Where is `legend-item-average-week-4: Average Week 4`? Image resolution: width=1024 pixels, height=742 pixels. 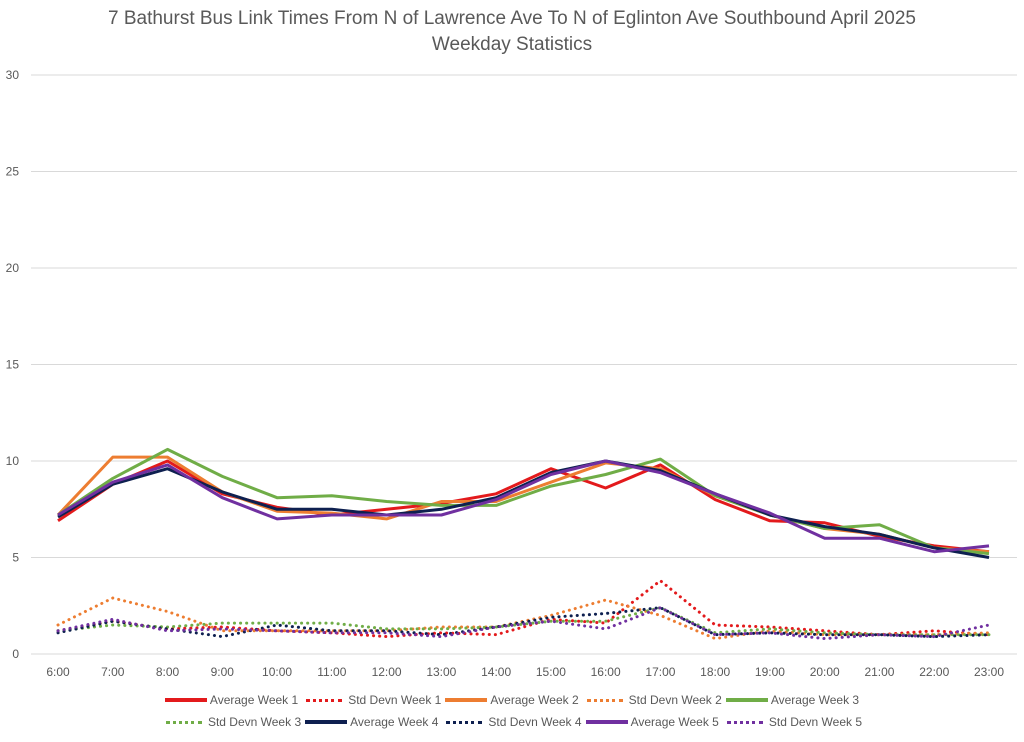 legend-item-average-week-4: Average Week 4 is located at coordinates (371, 722).